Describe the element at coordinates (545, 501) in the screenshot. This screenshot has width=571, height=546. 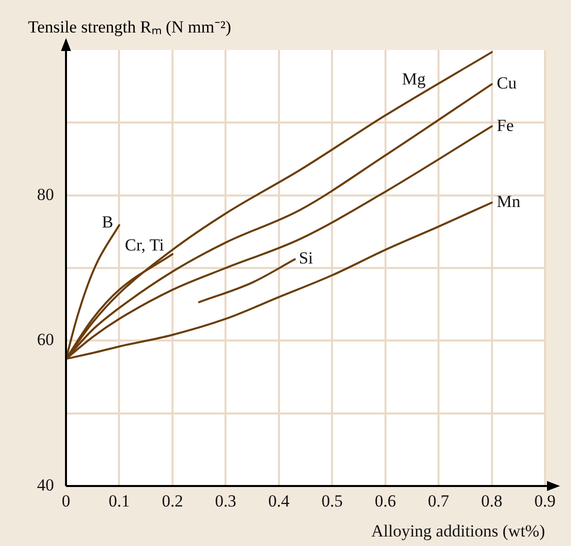
I see `x-tick-label: 0.9` at that location.